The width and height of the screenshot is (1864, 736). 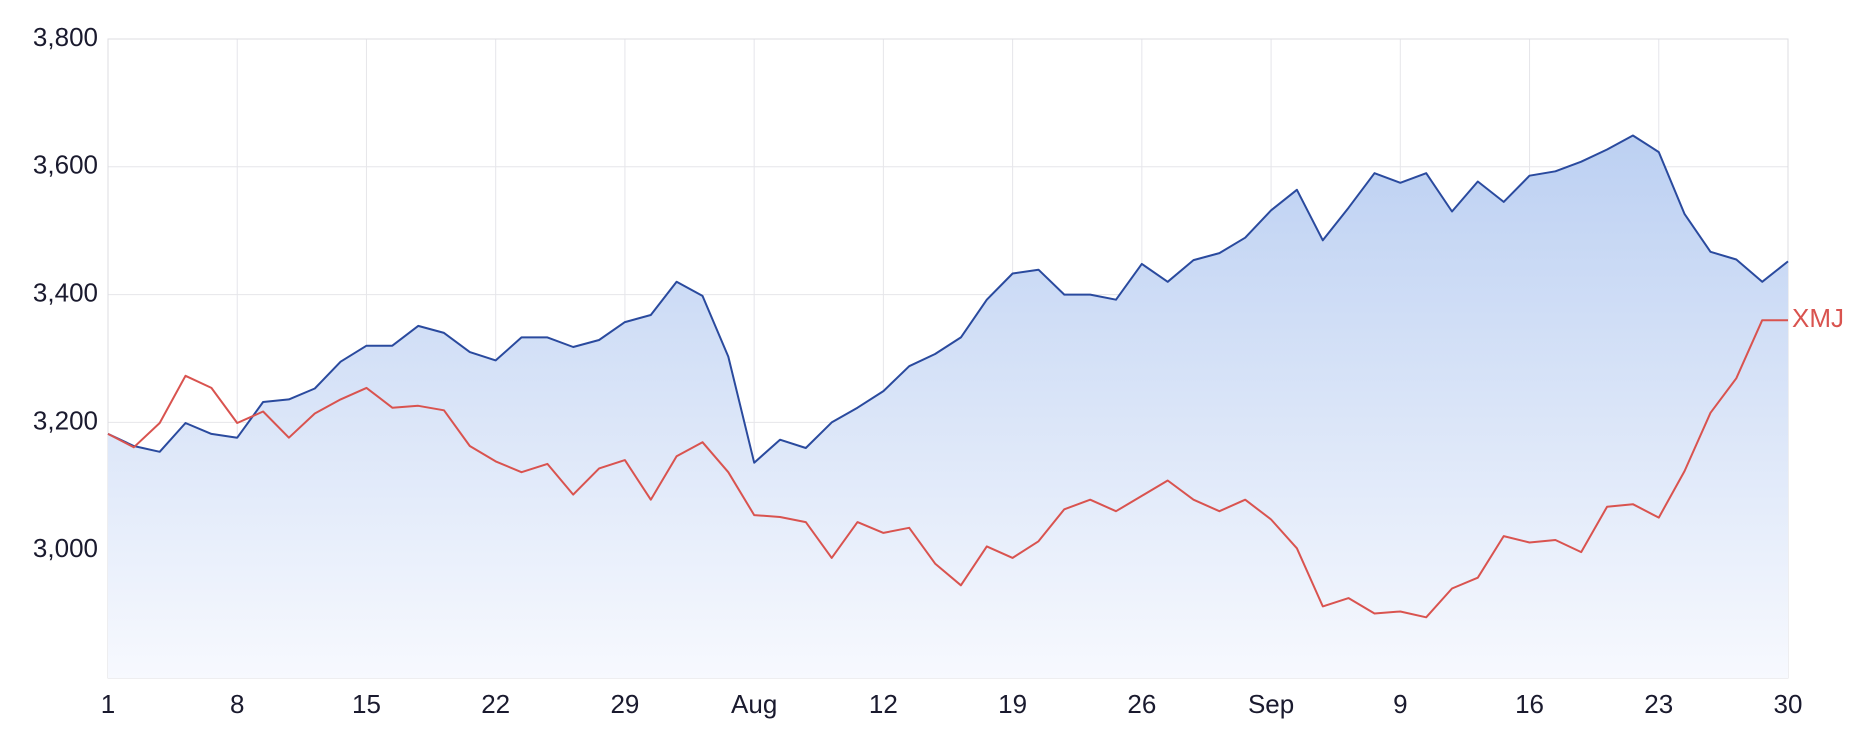 I want to click on x-tick-label: 15, so click(x=366, y=704).